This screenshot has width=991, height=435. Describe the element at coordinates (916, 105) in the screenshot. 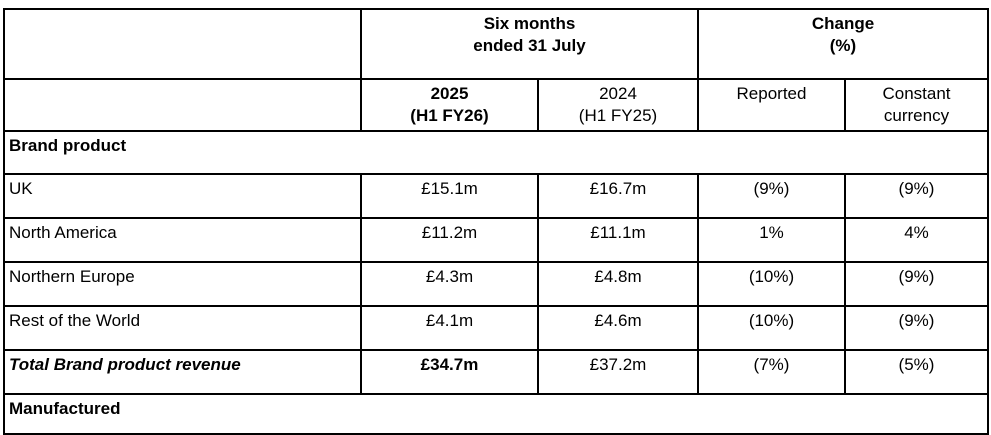

I see `column-header-constant-currency: Constant currency` at that location.